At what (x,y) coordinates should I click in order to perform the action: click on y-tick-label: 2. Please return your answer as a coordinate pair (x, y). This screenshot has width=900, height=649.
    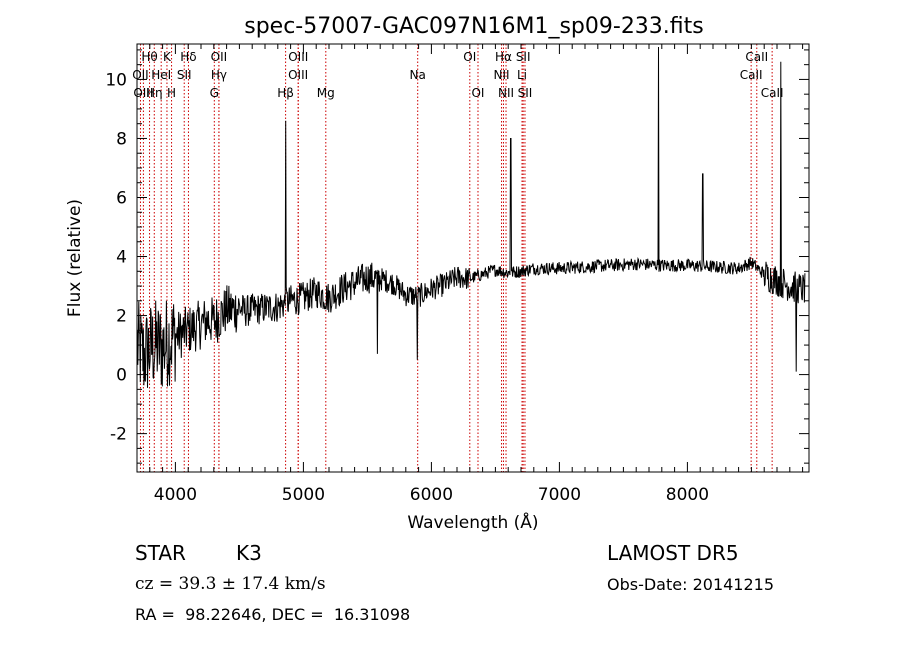
    Looking at the image, I should click on (121, 317).